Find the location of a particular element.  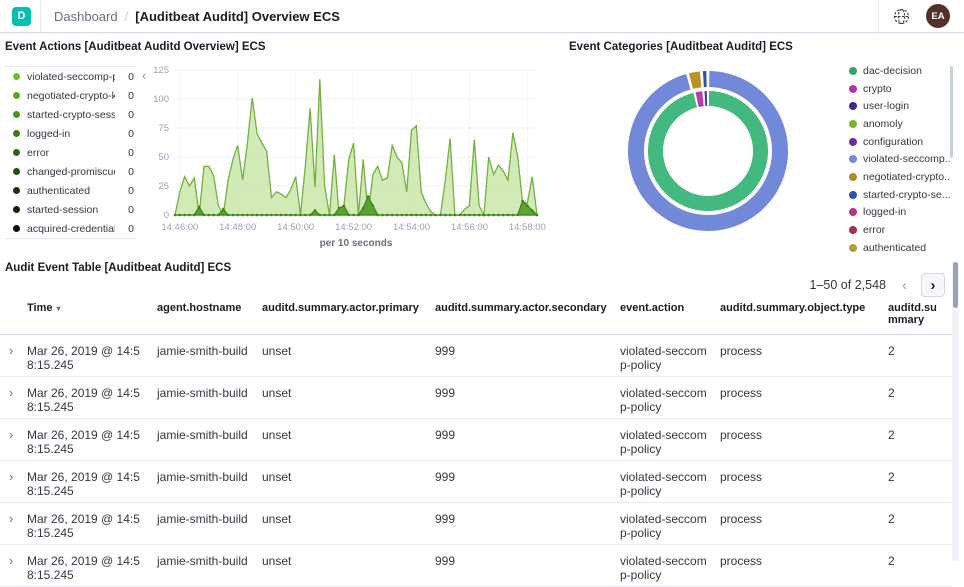

legend-item: dac-decision is located at coordinates (900, 71).